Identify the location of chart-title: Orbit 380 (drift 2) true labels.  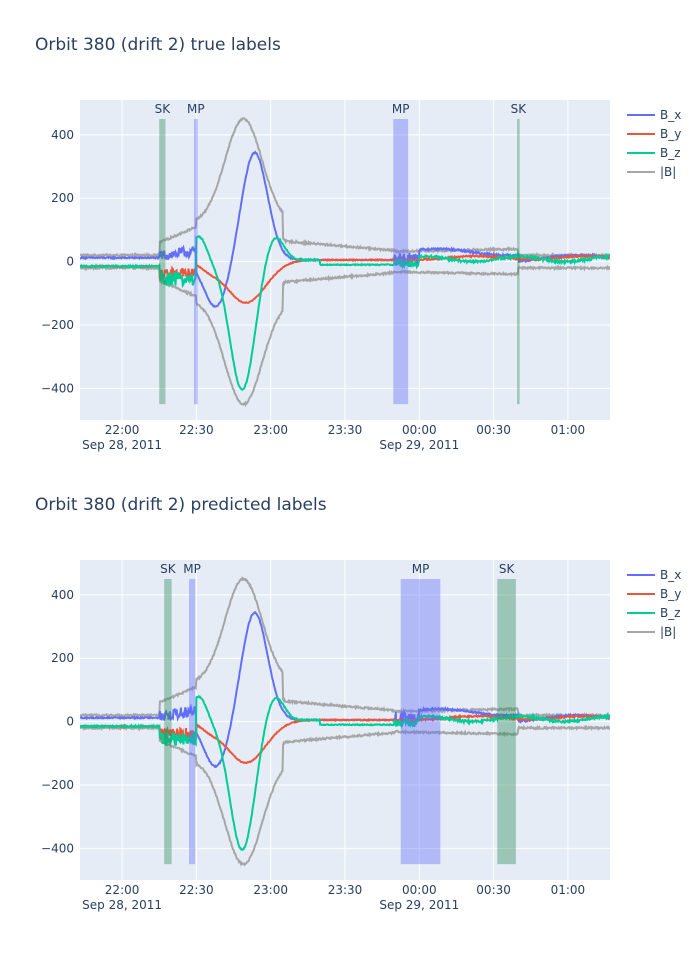
(158, 45).